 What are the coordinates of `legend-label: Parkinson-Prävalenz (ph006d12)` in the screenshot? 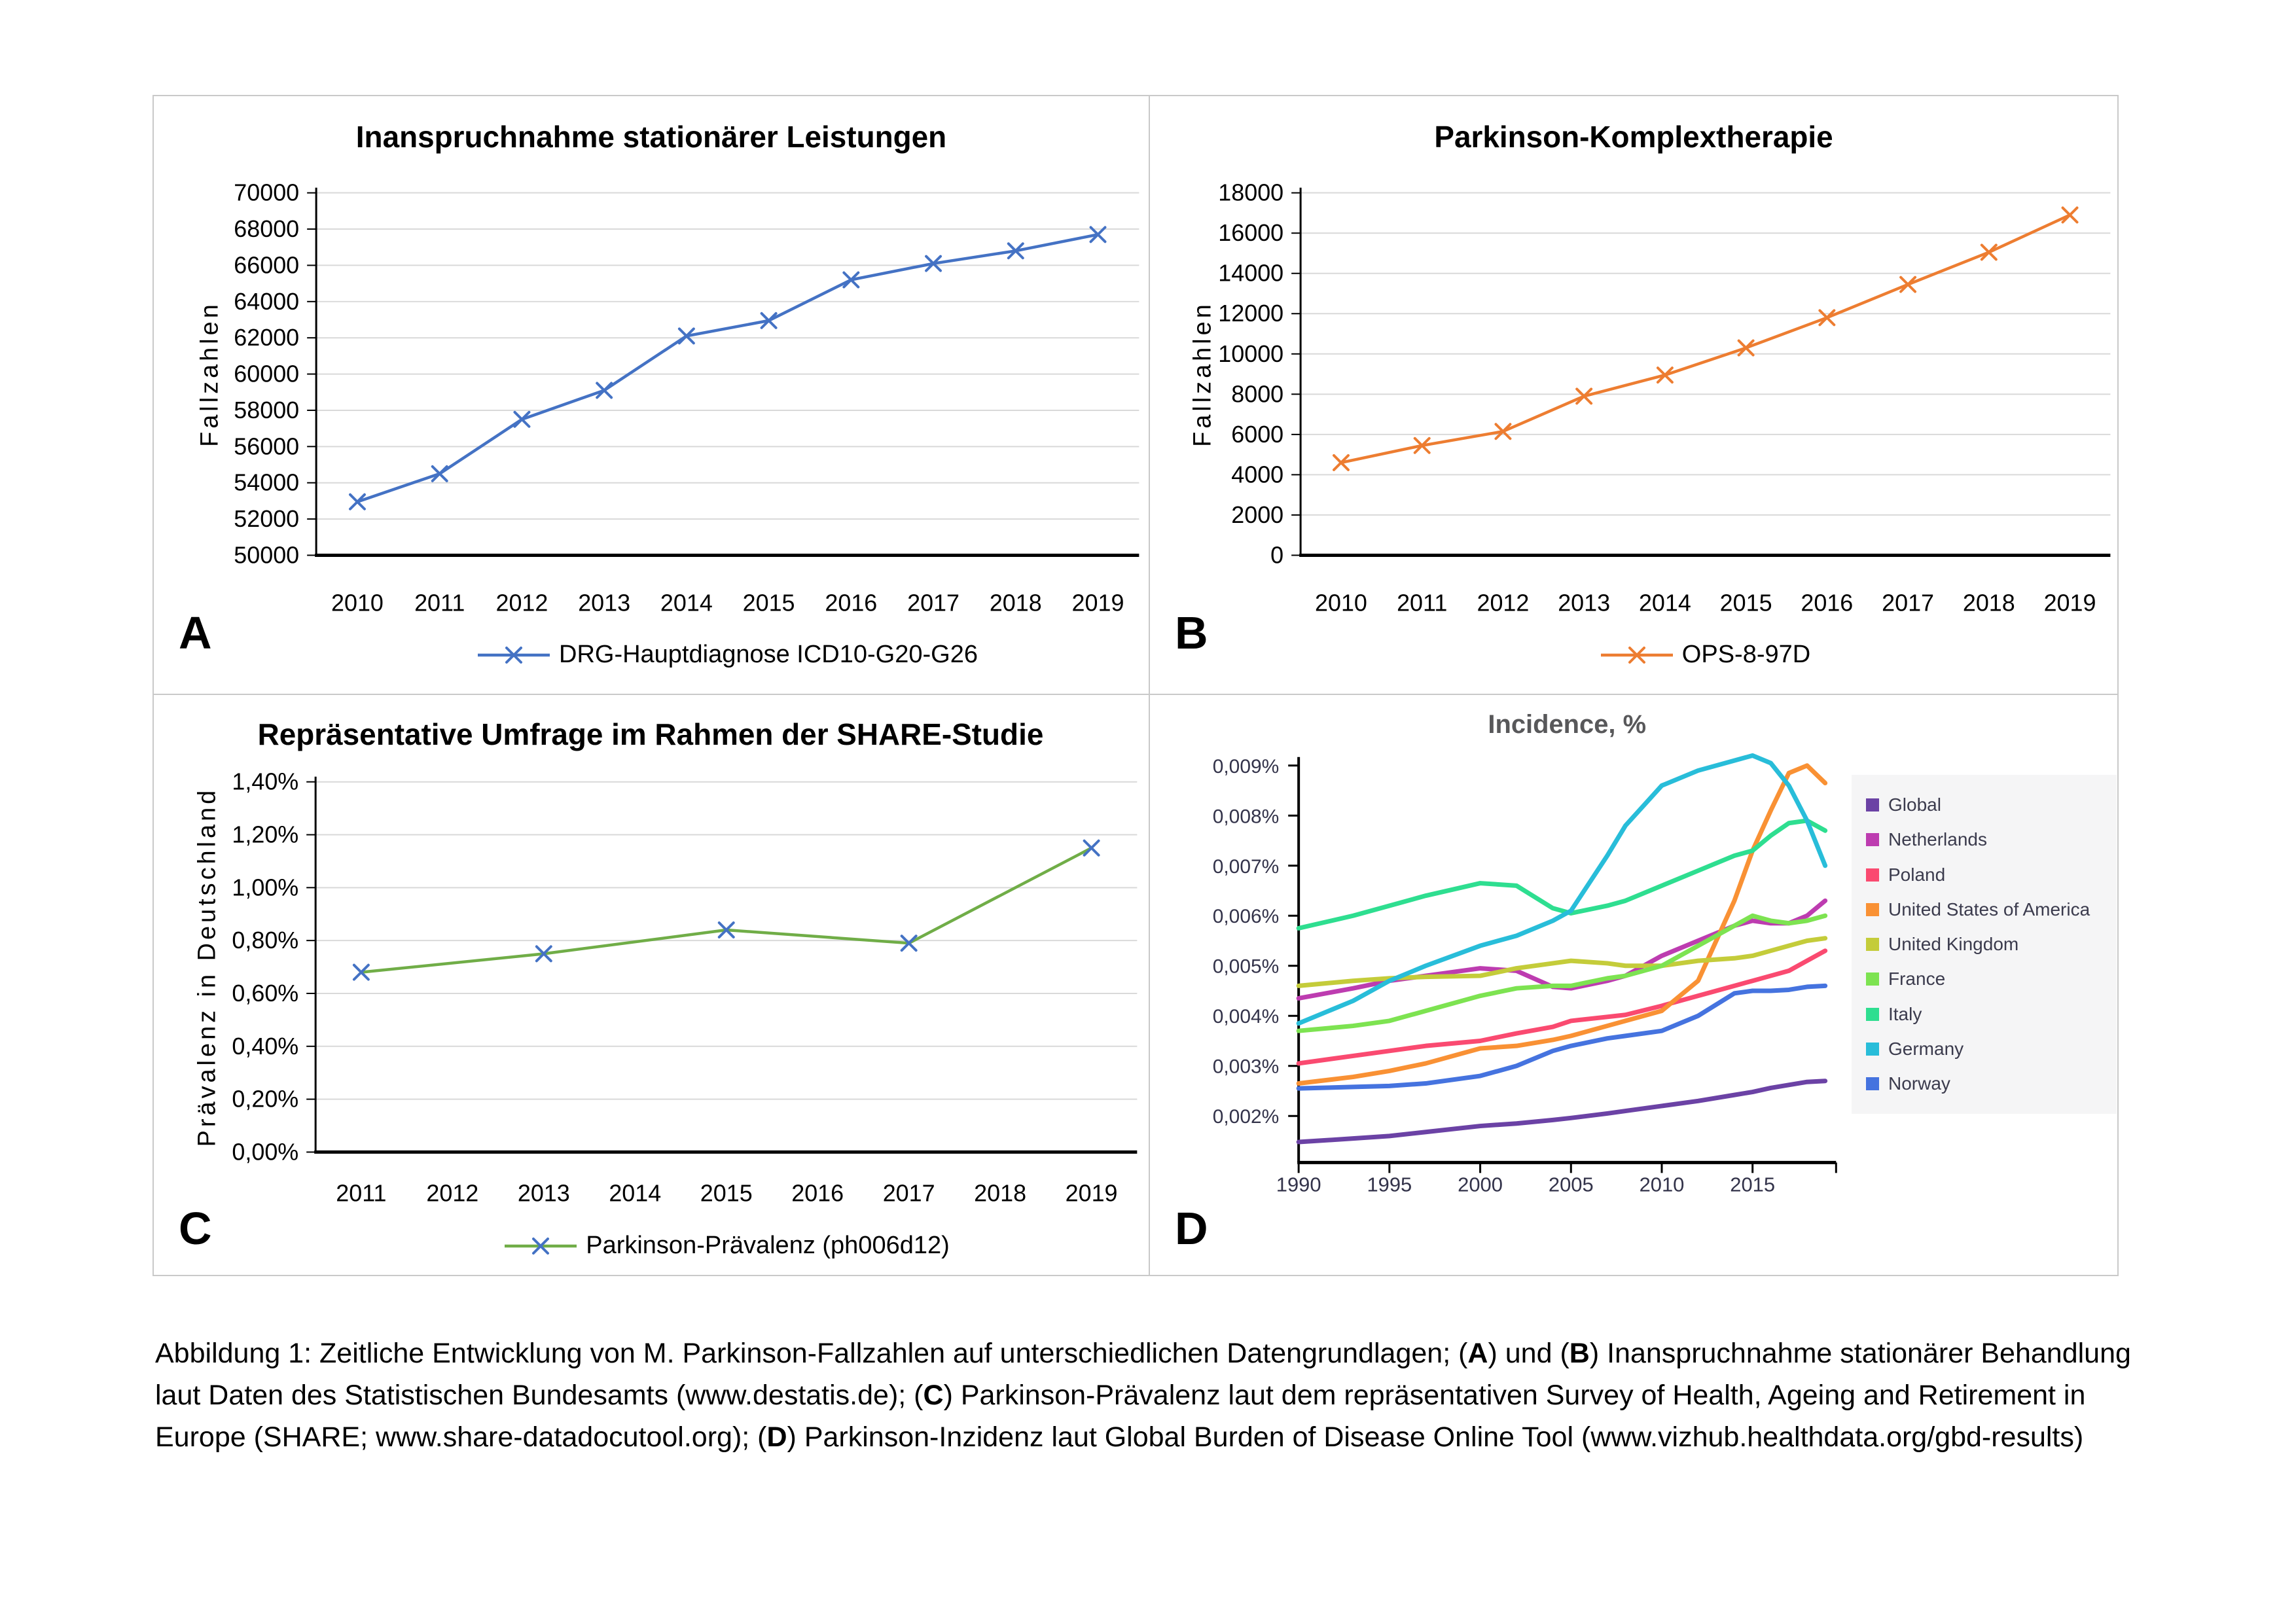 It's located at (768, 1245).